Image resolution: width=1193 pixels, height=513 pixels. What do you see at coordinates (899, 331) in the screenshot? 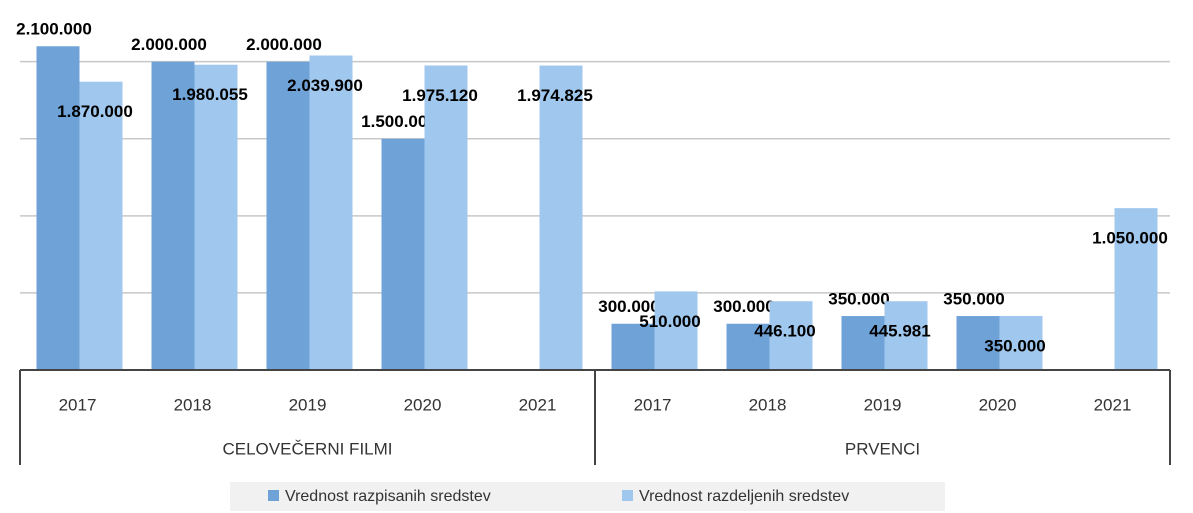
I see `data-label: 445.981` at bounding box center [899, 331].